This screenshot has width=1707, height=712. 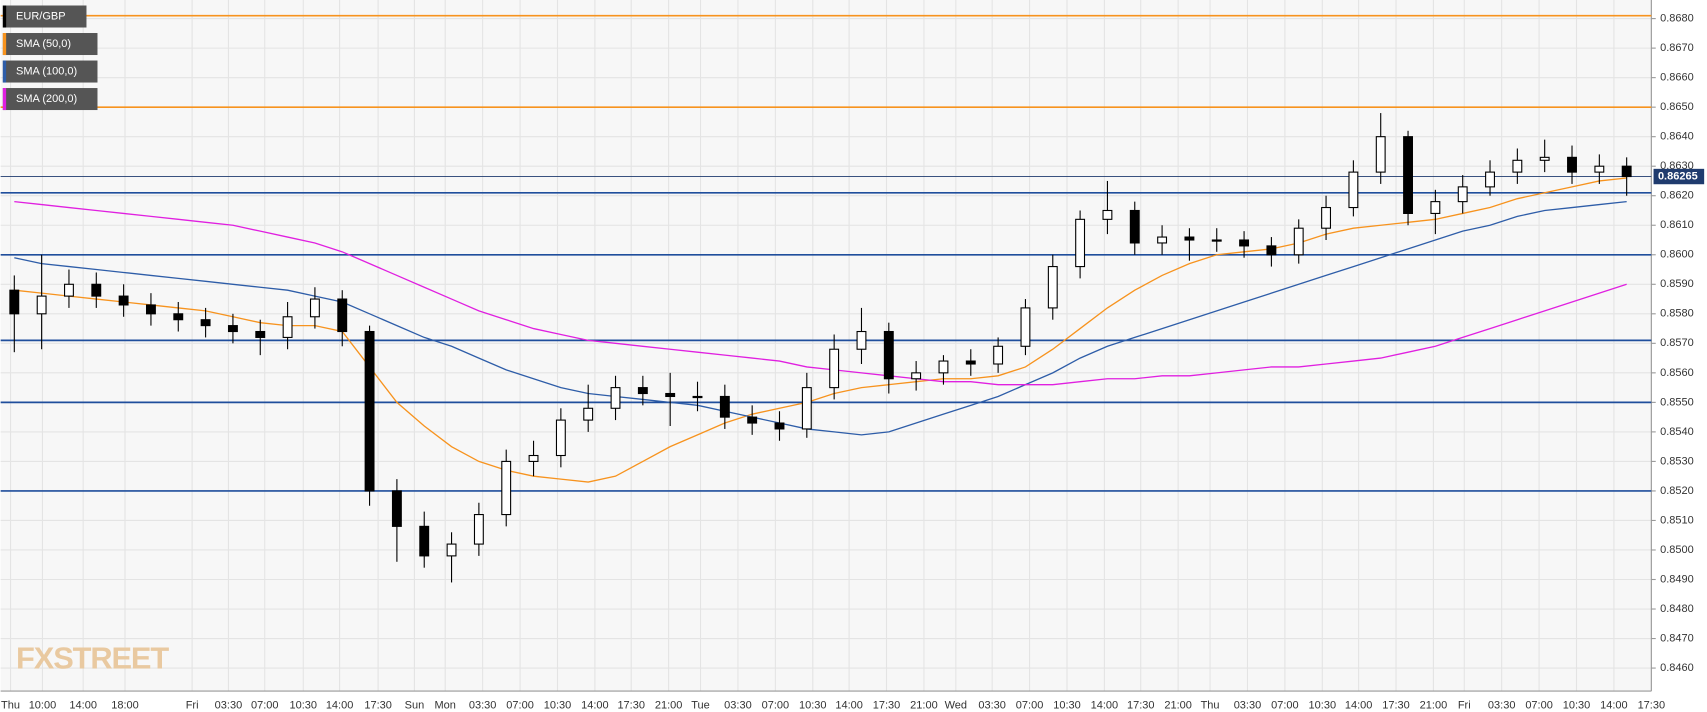 I want to click on last-price-box, so click(x=1679, y=176).